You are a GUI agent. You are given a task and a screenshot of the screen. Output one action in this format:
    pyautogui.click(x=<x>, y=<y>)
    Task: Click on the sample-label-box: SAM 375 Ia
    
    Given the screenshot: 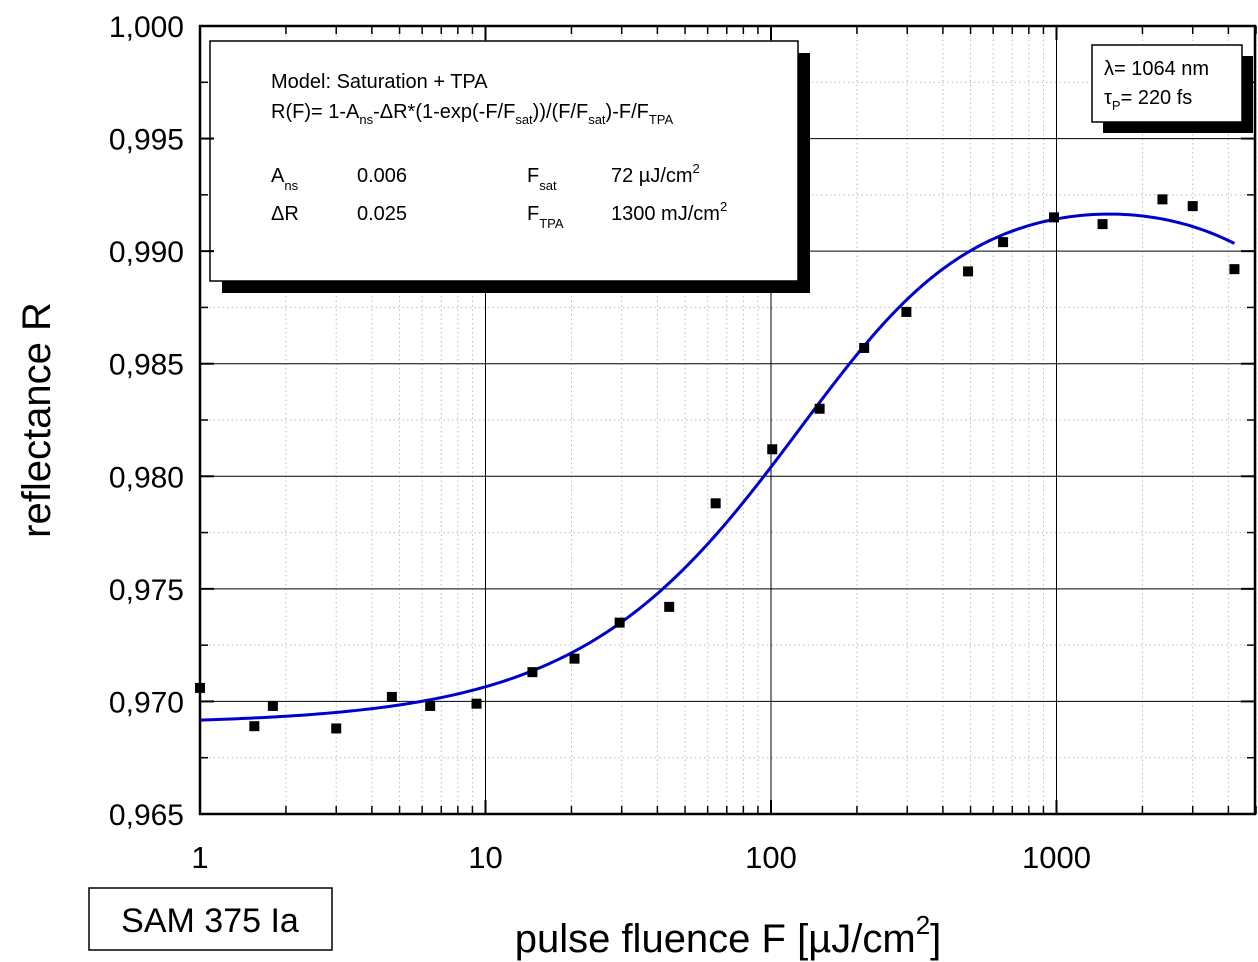 What is the action you would take?
    pyautogui.click(x=210, y=919)
    